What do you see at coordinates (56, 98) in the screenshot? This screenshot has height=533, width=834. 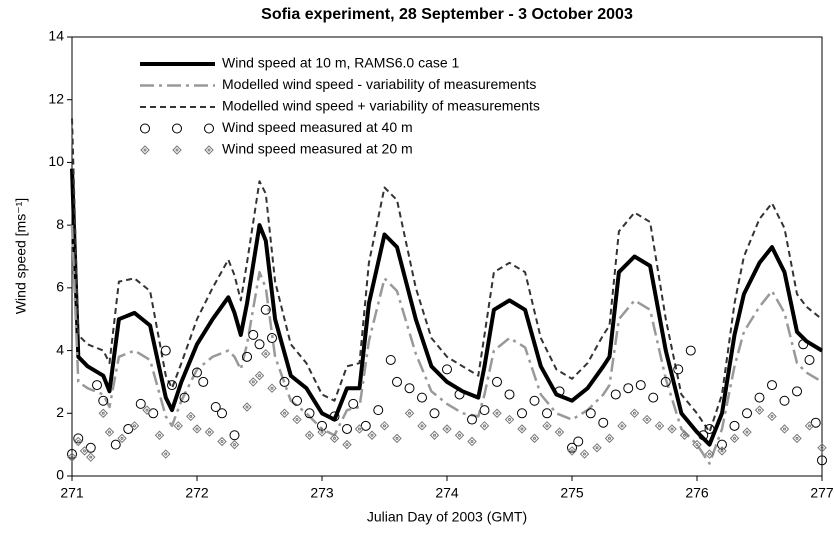 I see `y-tick-label: 12` at bounding box center [56, 98].